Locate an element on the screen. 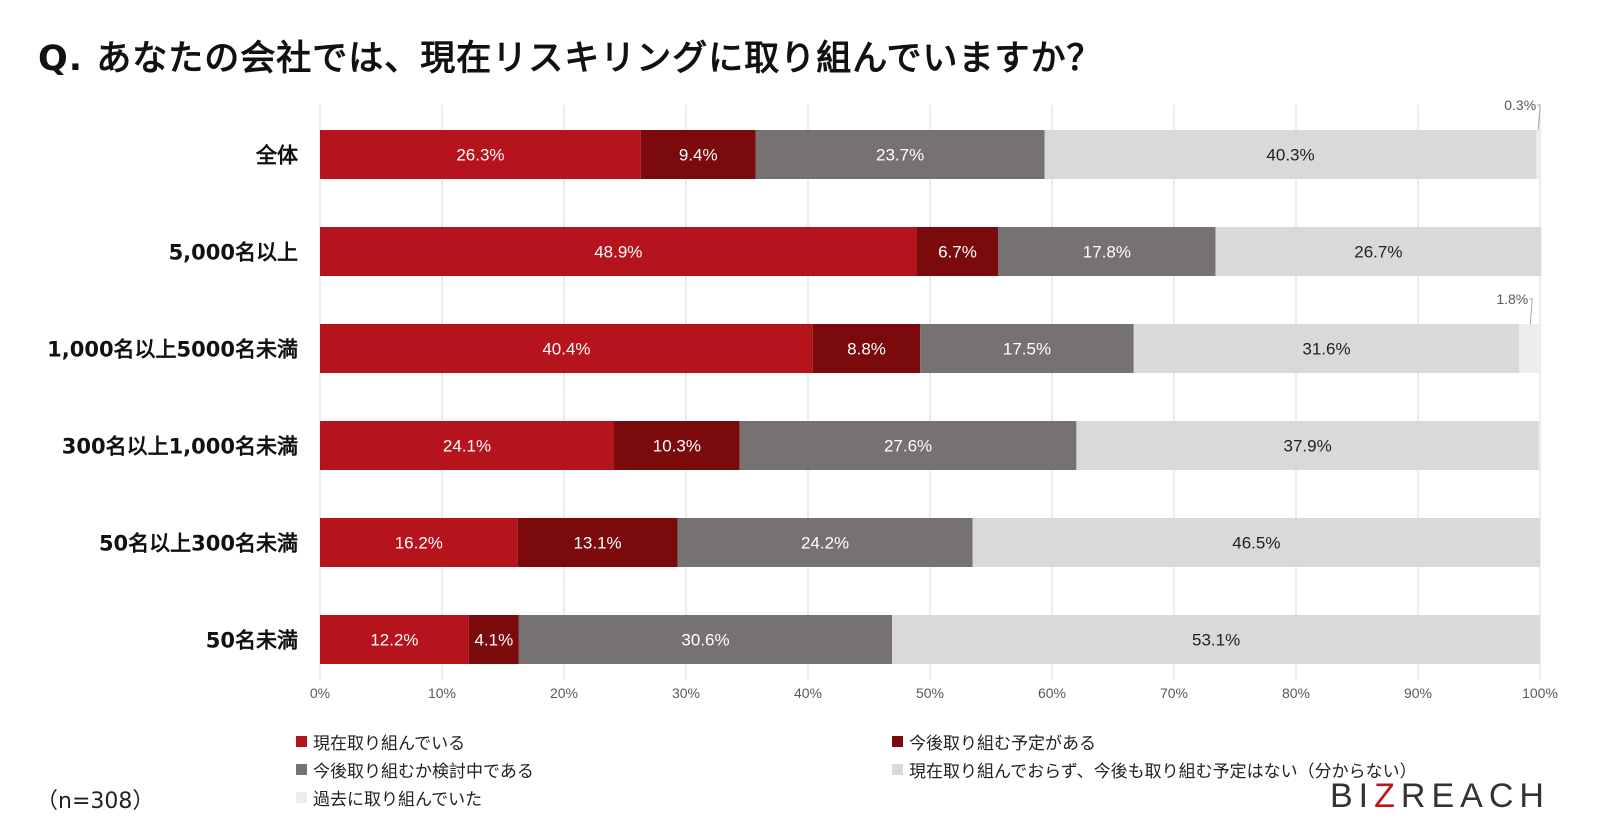 The image size is (1600, 840). legend-swatch-considering is located at coordinates (301, 769).